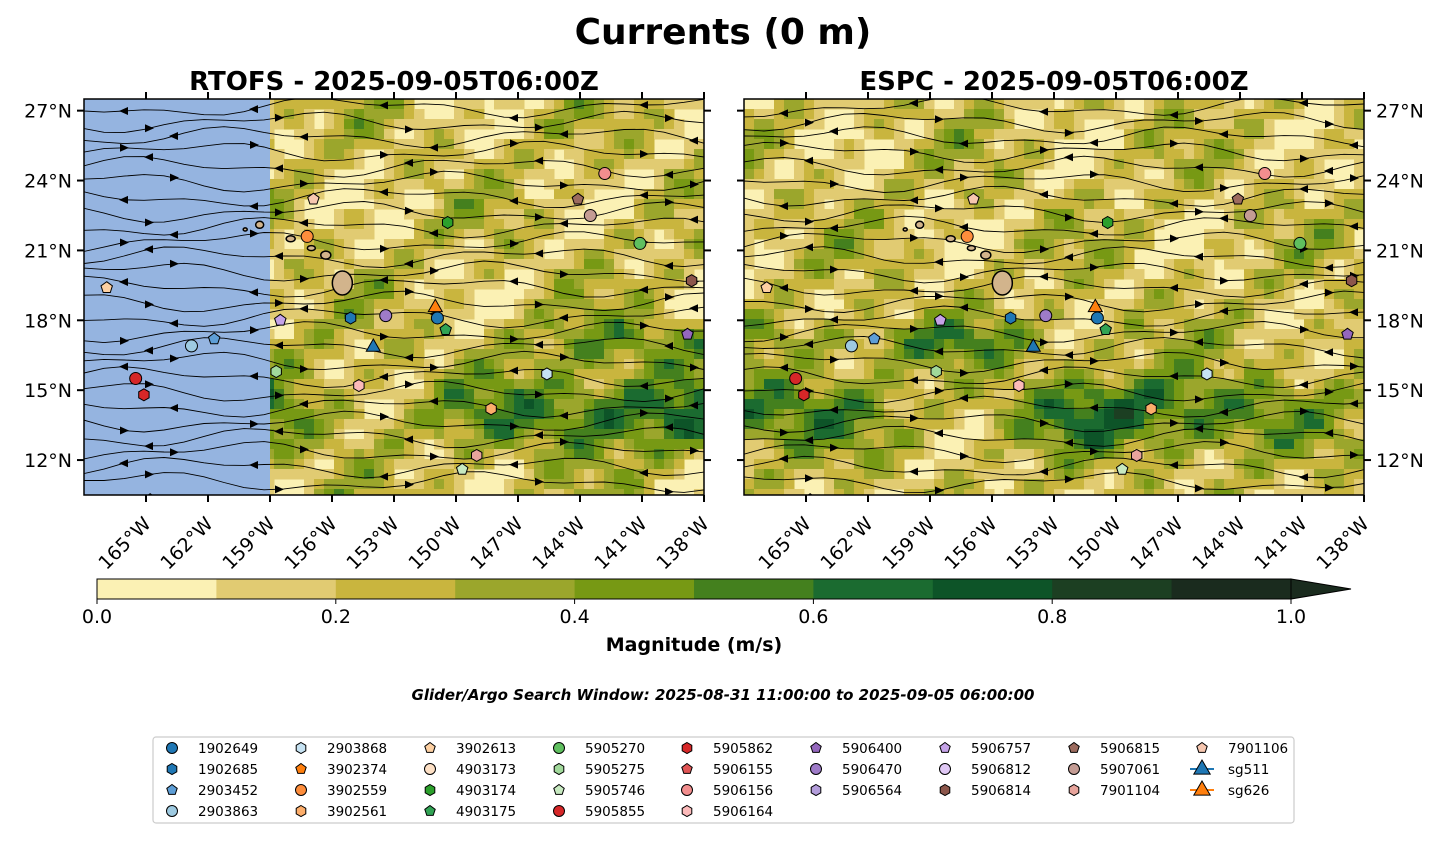 Image resolution: width=1447 pixels, height=863 pixels. I want to click on colorbar-ticks: 0.0 0.2 0.4 0.6 0.8 1.0, so click(694, 613).